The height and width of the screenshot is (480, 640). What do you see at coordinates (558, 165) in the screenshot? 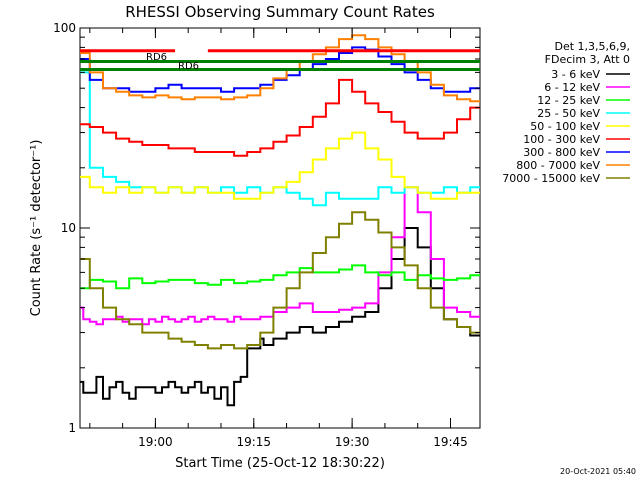
I see `legend-label-7: 800 - 7000 keV` at bounding box center [558, 165].